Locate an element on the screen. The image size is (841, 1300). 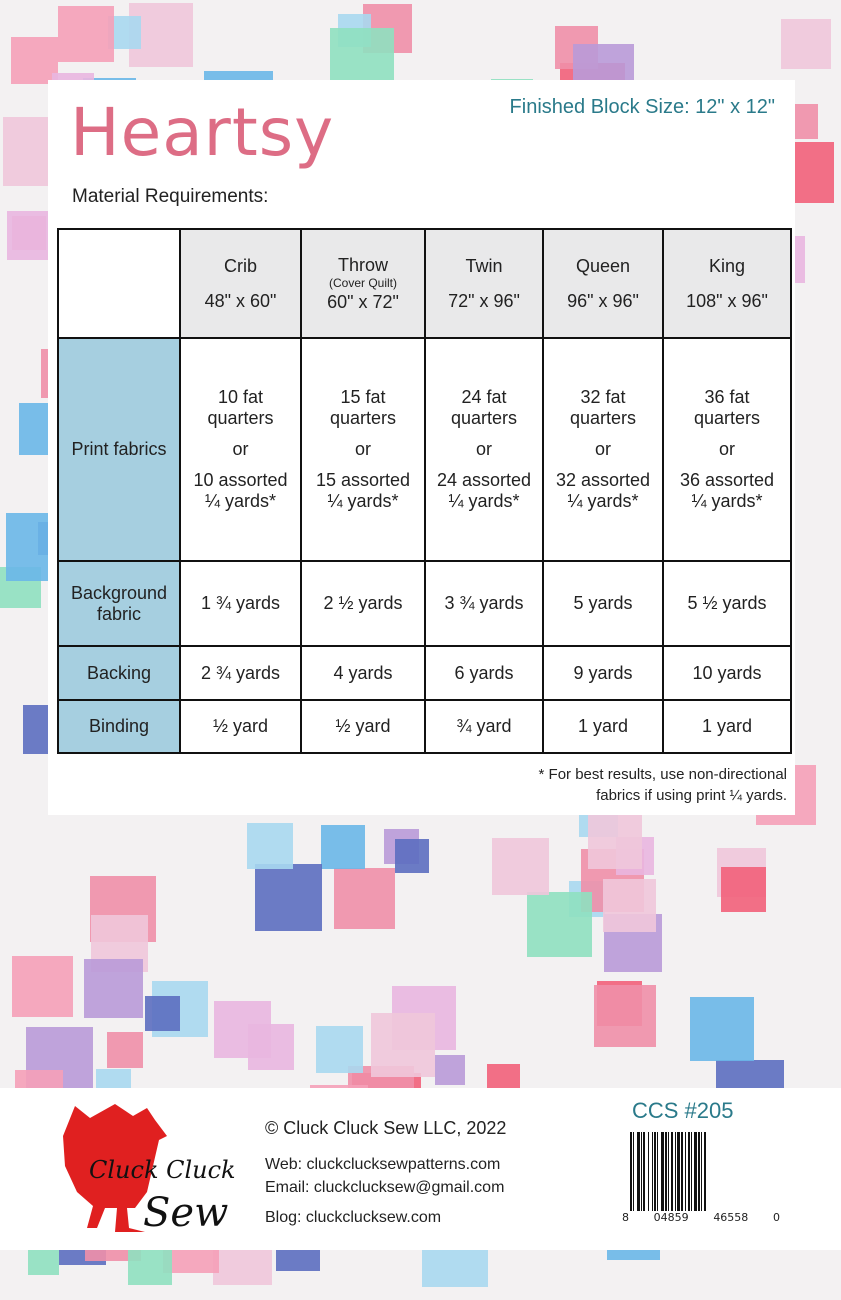
table-row: Binding ½ yard ½ yard ¾ yard 1 yard 1 yard is located at coordinates (424, 726).